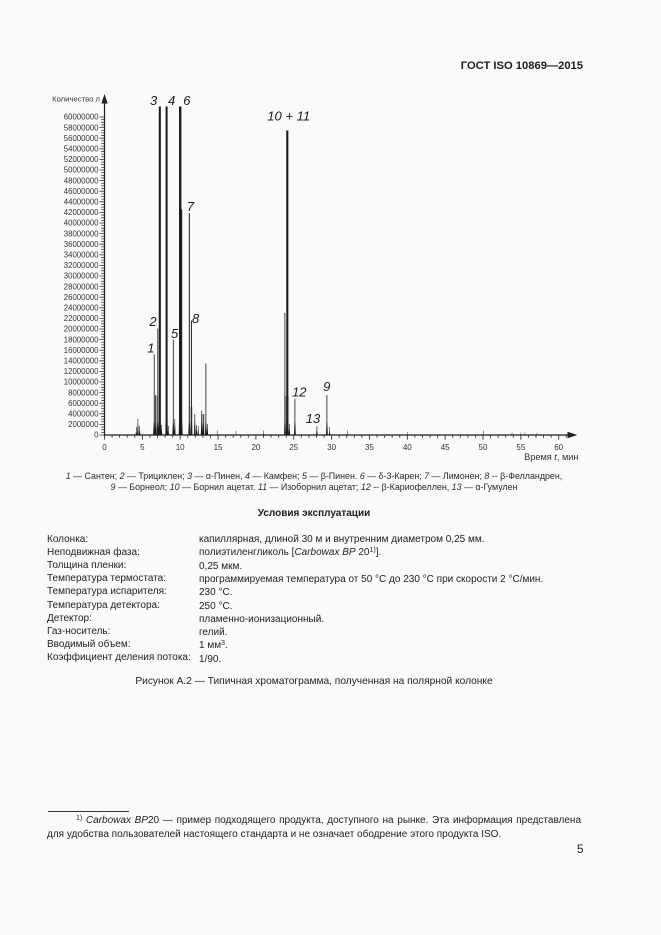 The height and width of the screenshot is (935, 661). I want to click on svg-text: Количество л, so click(76, 99).